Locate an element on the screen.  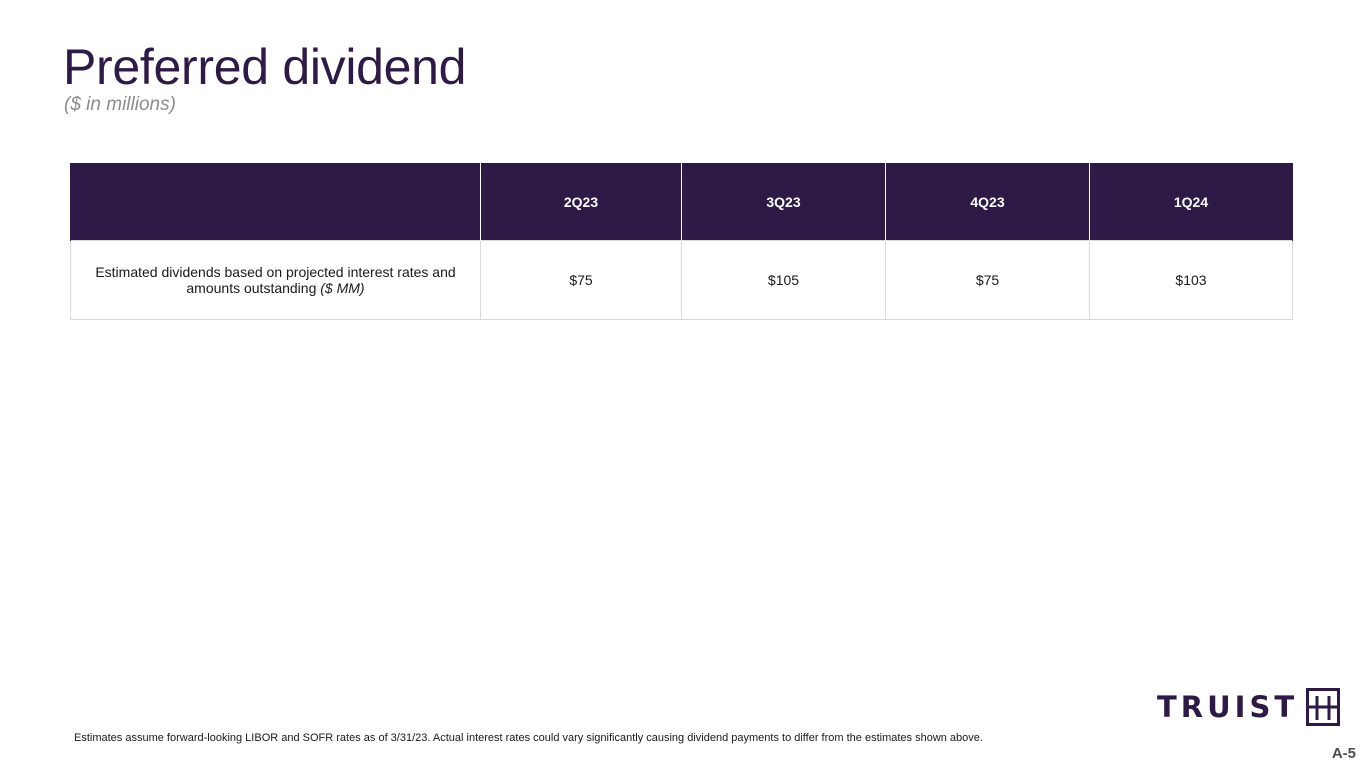
value-cell-4q23: $75 is located at coordinates (987, 280).